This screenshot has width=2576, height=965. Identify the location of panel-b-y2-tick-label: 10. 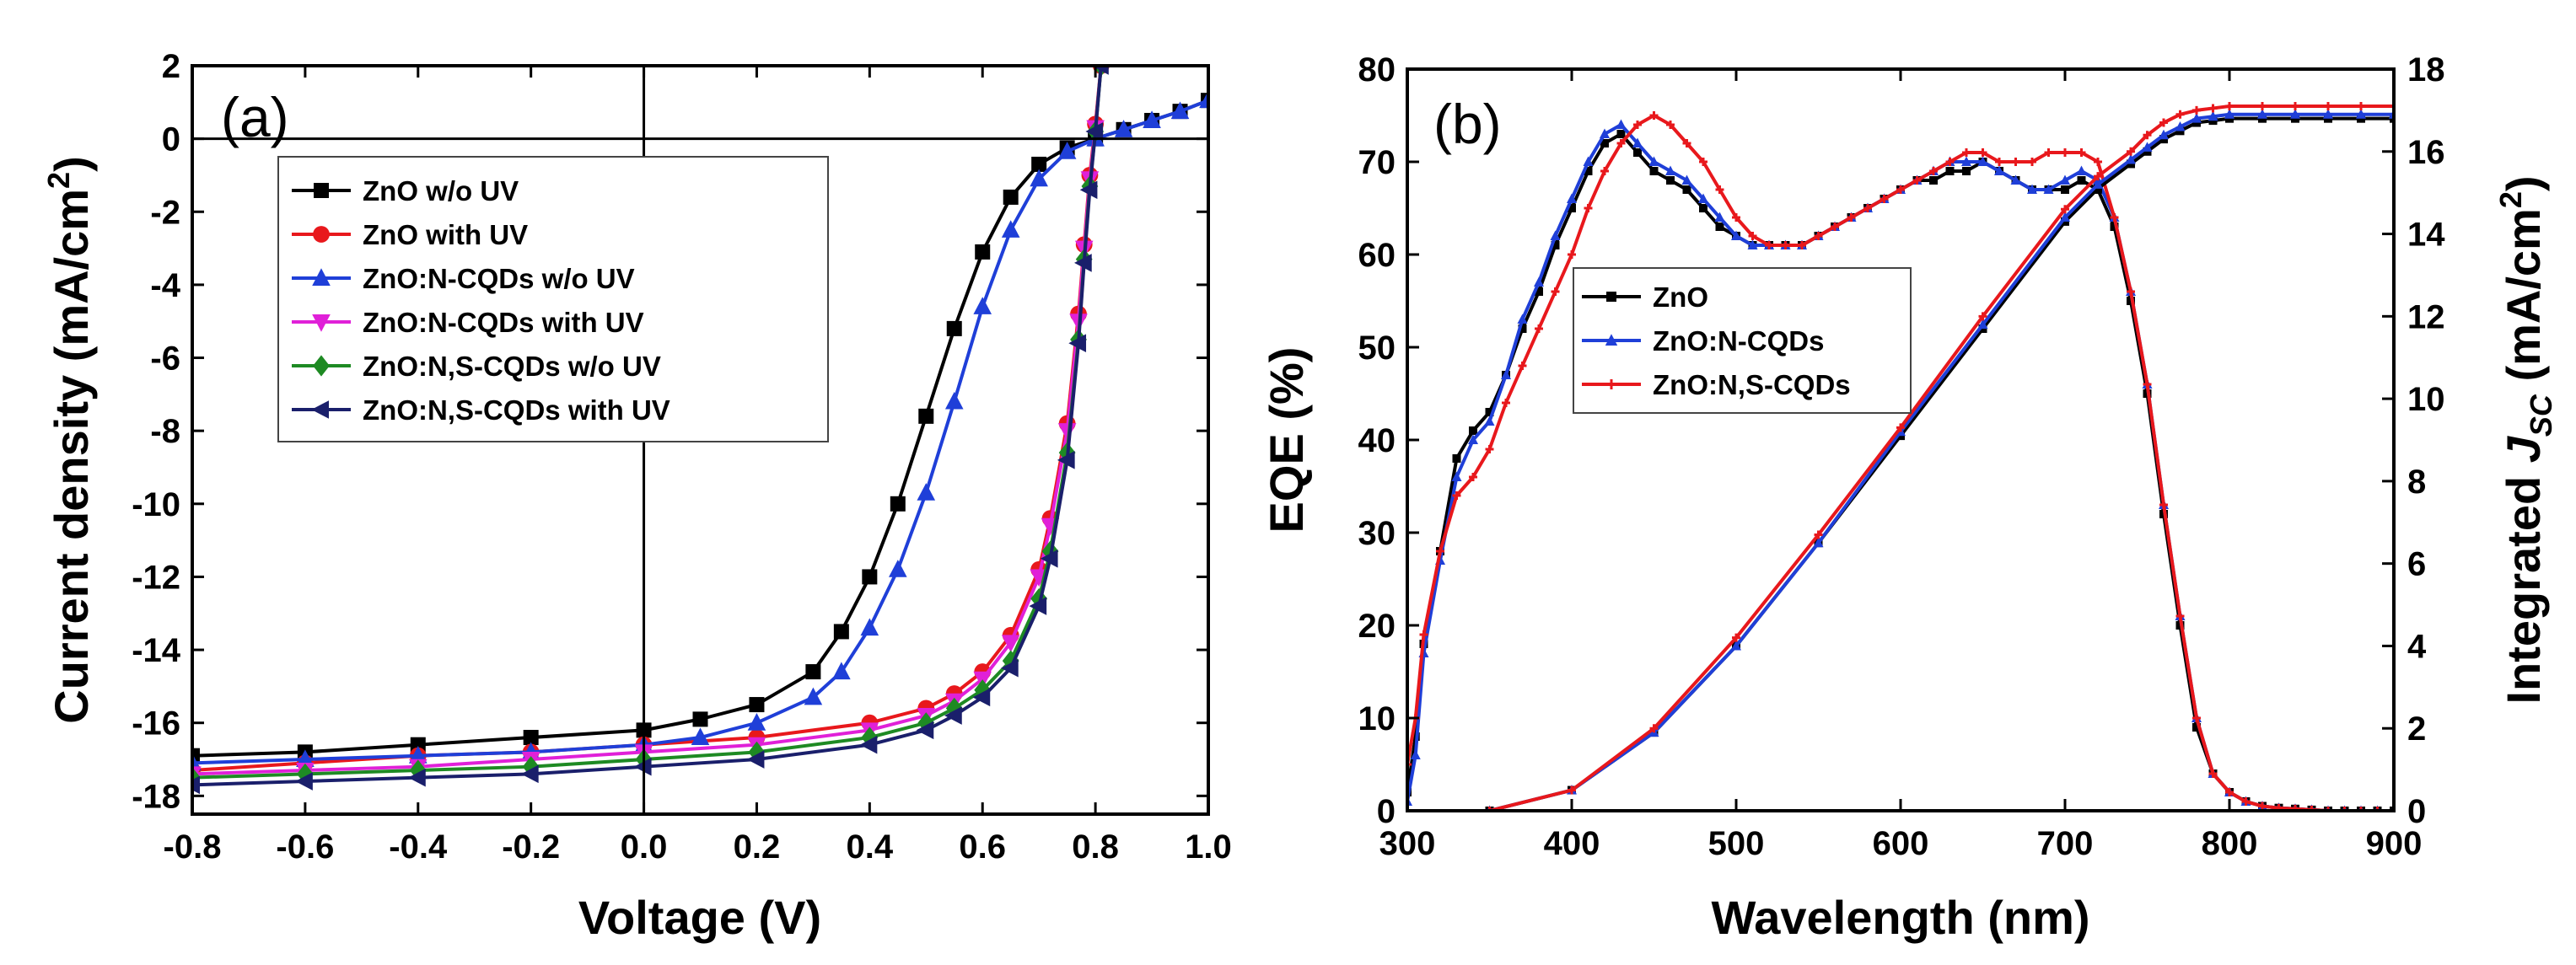
(2426, 399).